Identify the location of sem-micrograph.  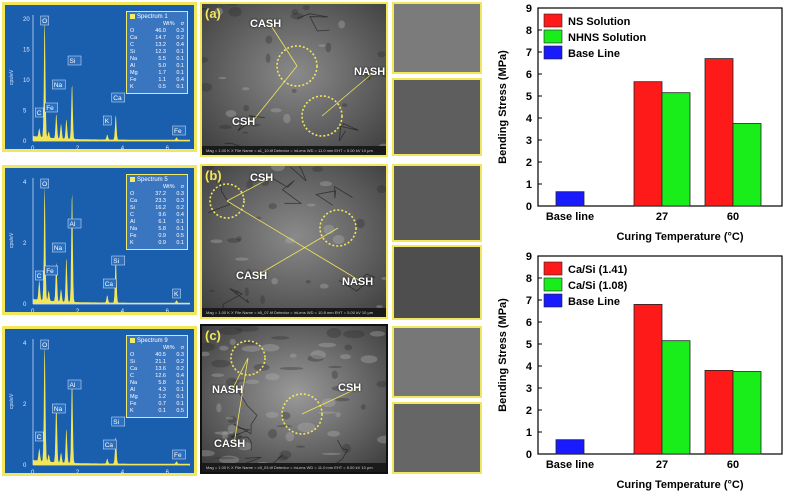
(294, 399).